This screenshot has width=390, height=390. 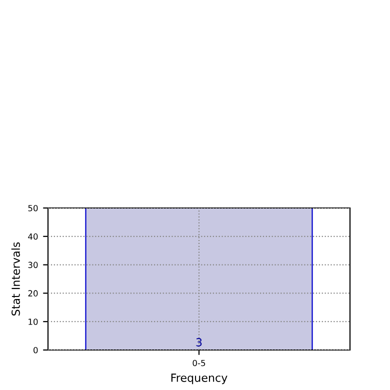 What do you see at coordinates (199, 342) in the screenshot?
I see `annotation: 3` at bounding box center [199, 342].